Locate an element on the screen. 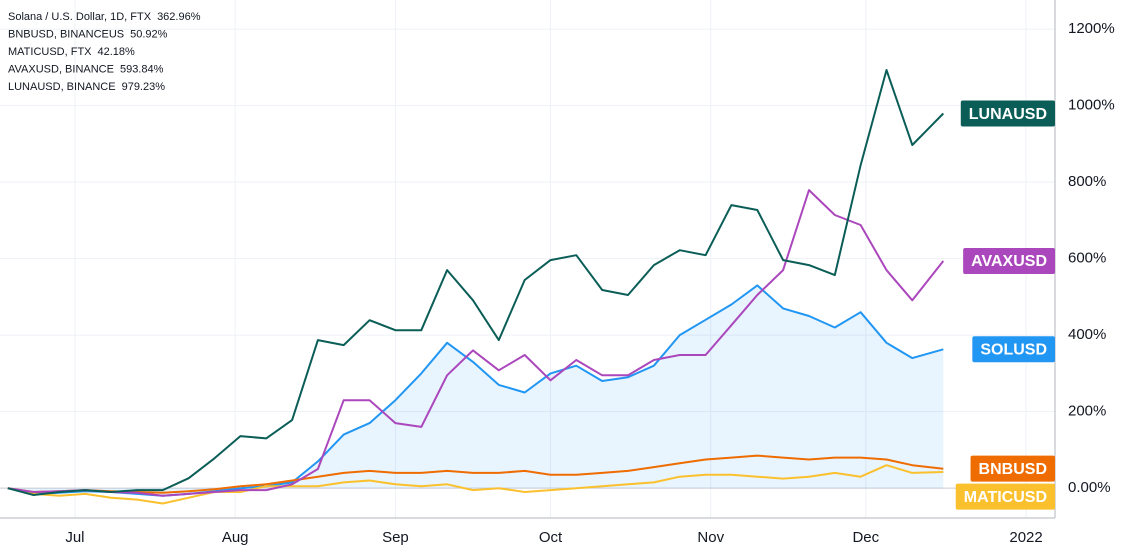 The image size is (1132, 559). x-tick-label: Sep is located at coordinates (395, 537).